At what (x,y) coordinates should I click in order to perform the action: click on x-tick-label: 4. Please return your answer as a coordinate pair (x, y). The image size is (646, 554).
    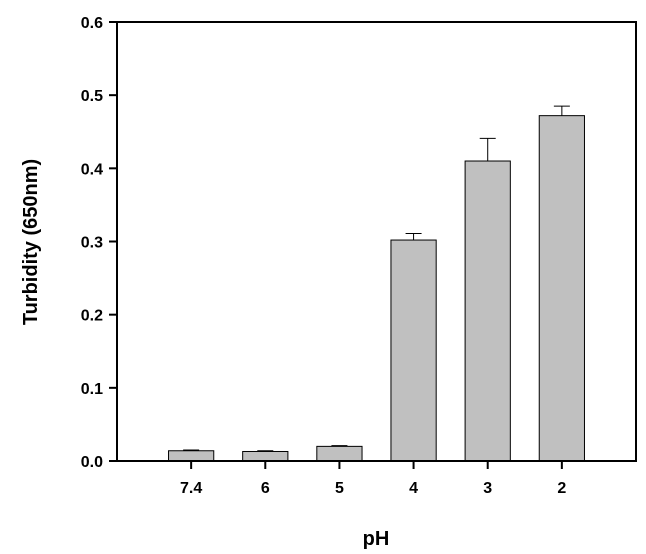
    Looking at the image, I should click on (413, 488).